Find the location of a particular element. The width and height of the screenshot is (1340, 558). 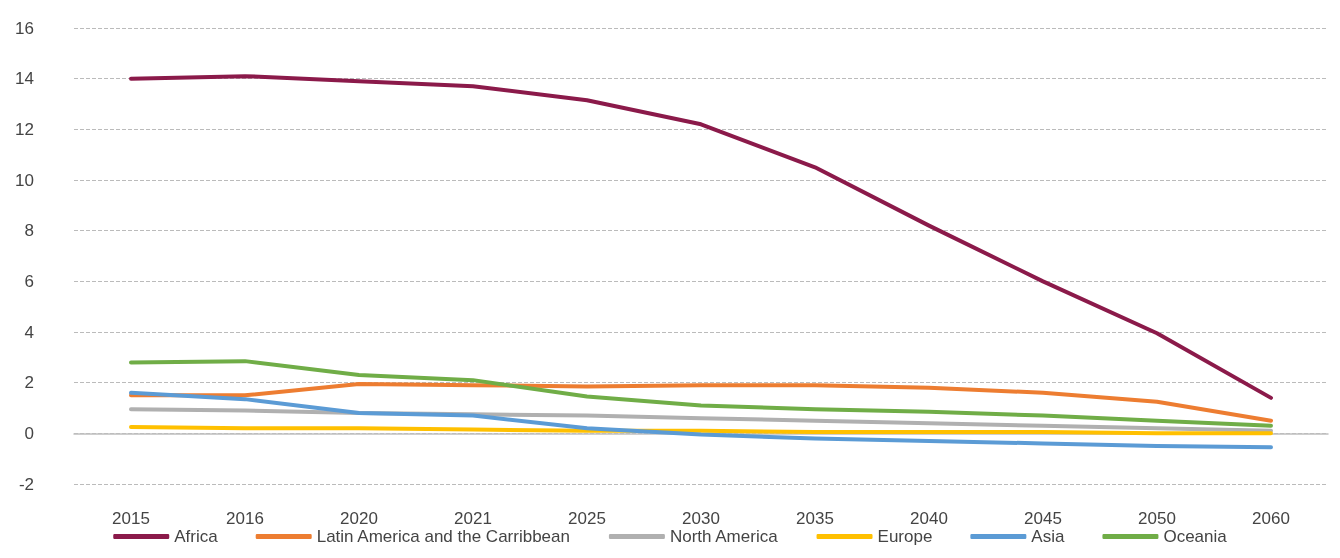

y-tick-label: 10 is located at coordinates (24, 180).